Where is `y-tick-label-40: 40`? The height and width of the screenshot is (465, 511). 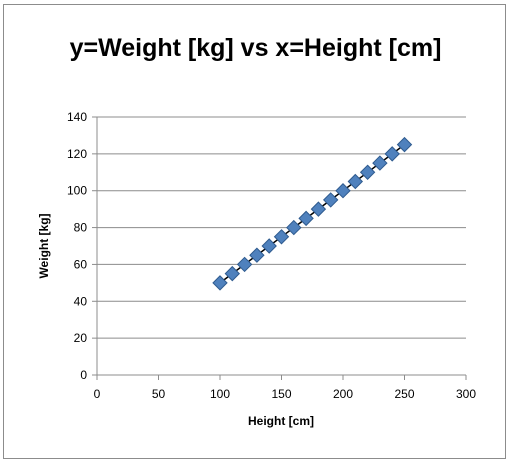 y-tick-label-40: 40 is located at coordinates (81, 301).